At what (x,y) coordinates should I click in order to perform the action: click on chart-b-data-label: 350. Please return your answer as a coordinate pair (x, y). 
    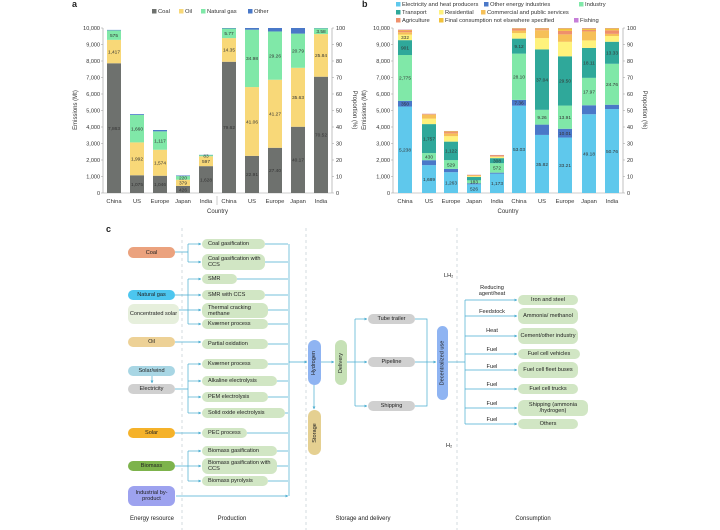
    Looking at the image, I should click on (405, 104).